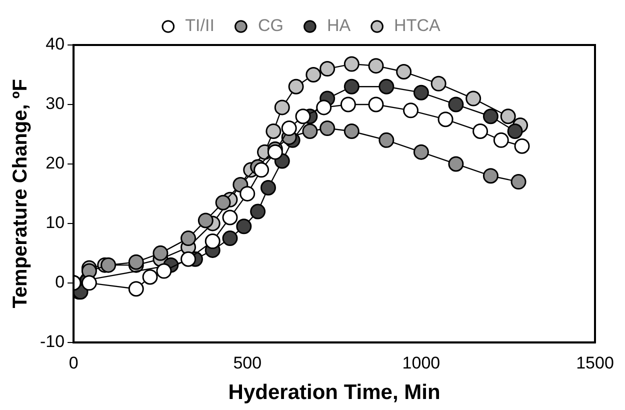  What do you see at coordinates (417, 26) in the screenshot?
I see `legend-label: HTCA` at bounding box center [417, 26].